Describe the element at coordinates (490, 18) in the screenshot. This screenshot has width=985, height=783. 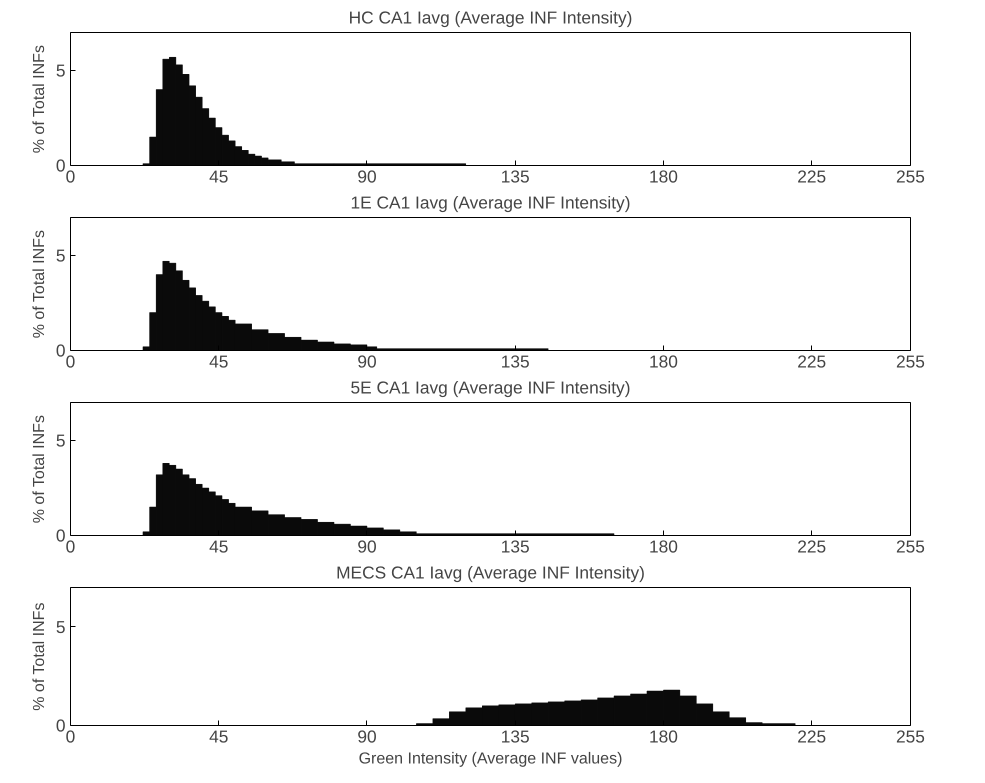
I see `chart-title: HC CA1 Iavg (Average INF Intensity)` at that location.